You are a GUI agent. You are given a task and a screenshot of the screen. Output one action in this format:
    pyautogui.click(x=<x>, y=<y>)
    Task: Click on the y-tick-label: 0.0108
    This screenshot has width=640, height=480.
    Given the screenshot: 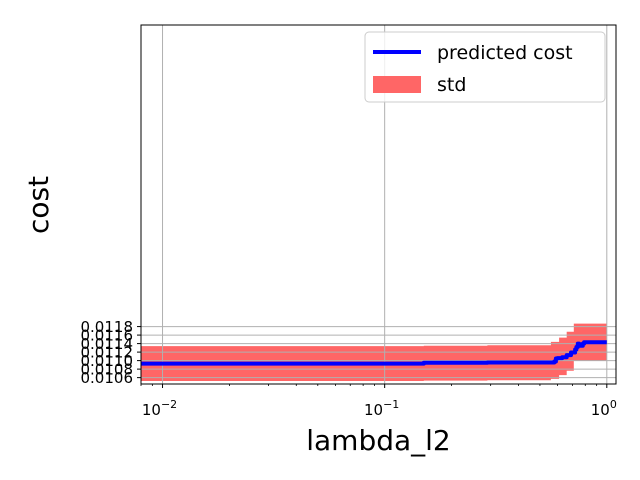 What is the action you would take?
    pyautogui.click(x=107, y=370)
    